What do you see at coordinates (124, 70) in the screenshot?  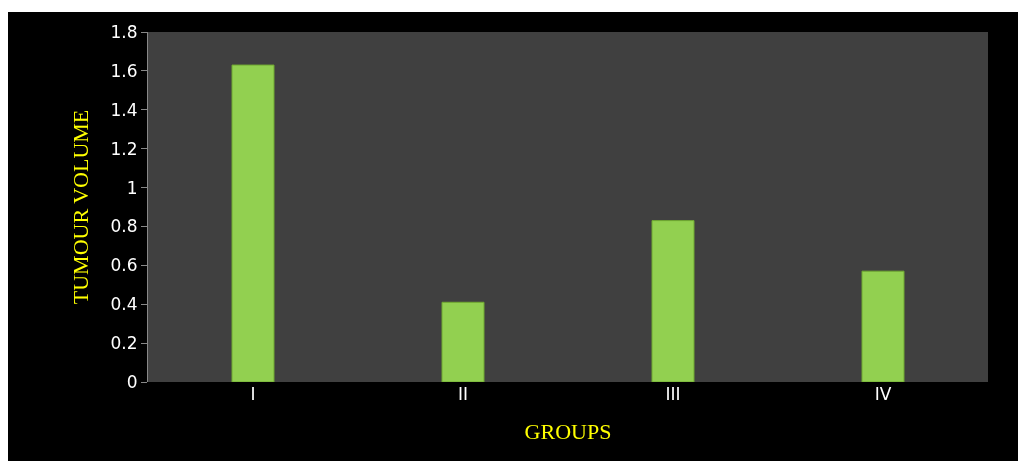 I see `y-tick-label: 1.6` at bounding box center [124, 70].